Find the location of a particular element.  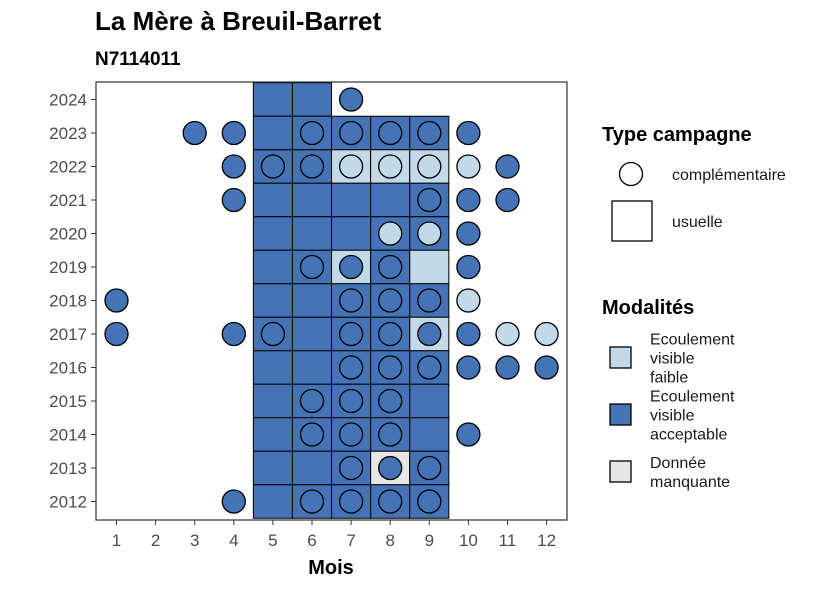

legend-manquante-swatch is located at coordinates (620, 471).